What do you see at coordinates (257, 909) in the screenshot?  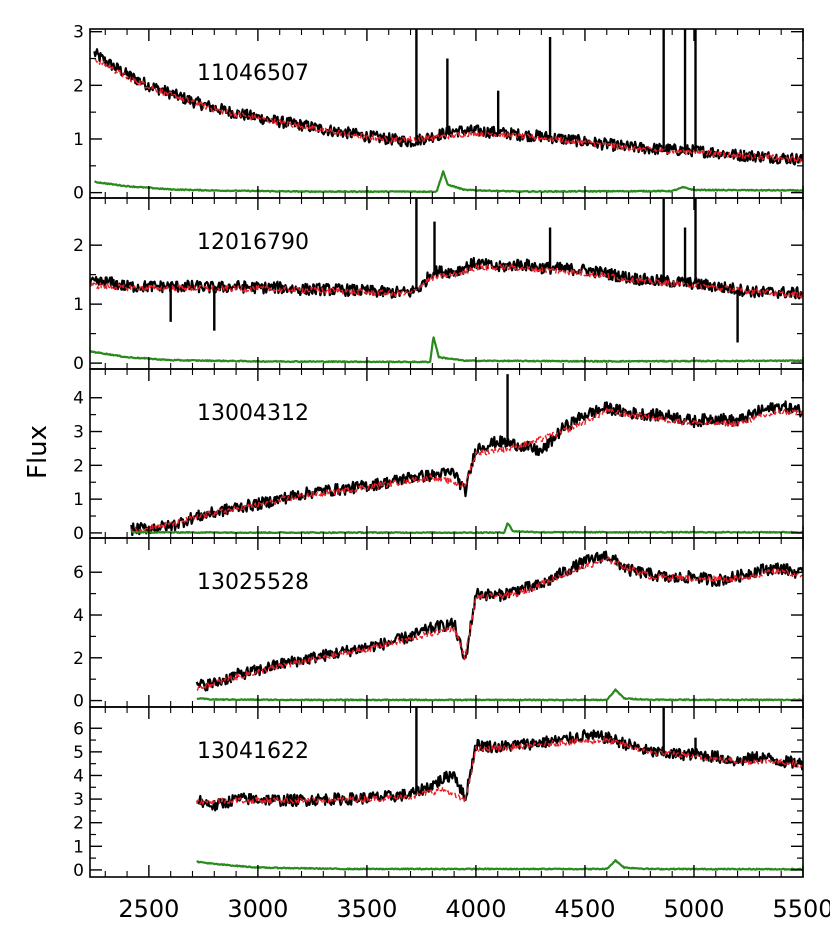 I see `x-tick-label-1: 3000` at bounding box center [257, 909].